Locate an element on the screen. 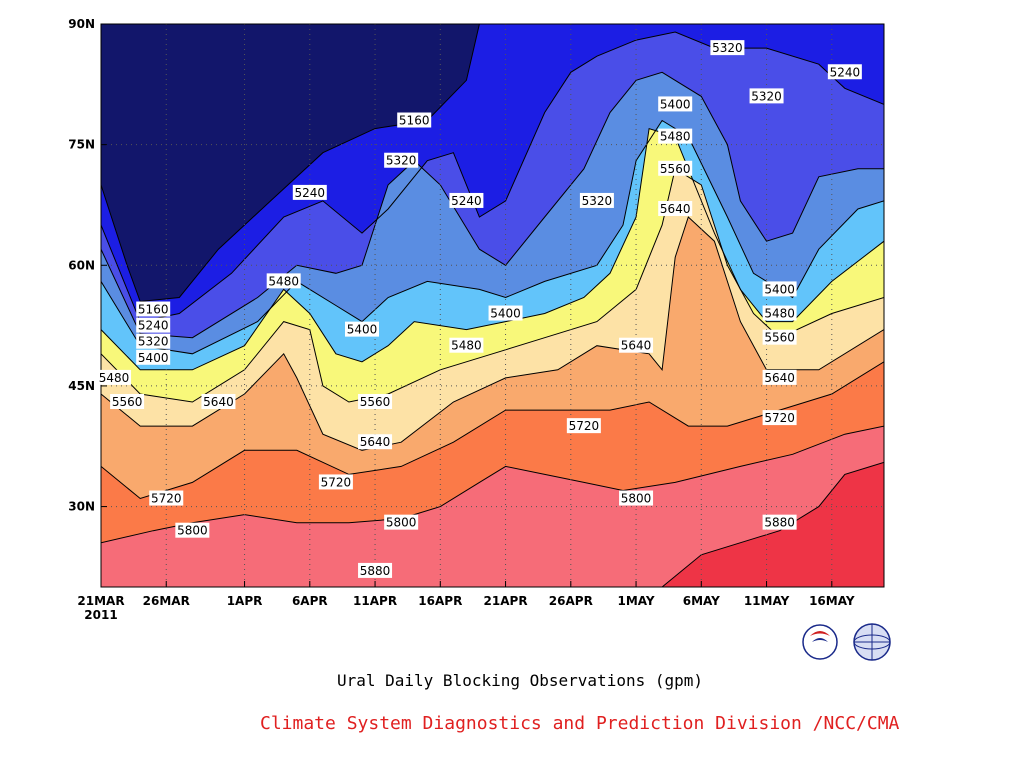  contour-label: 5720 is located at coordinates (166, 498).